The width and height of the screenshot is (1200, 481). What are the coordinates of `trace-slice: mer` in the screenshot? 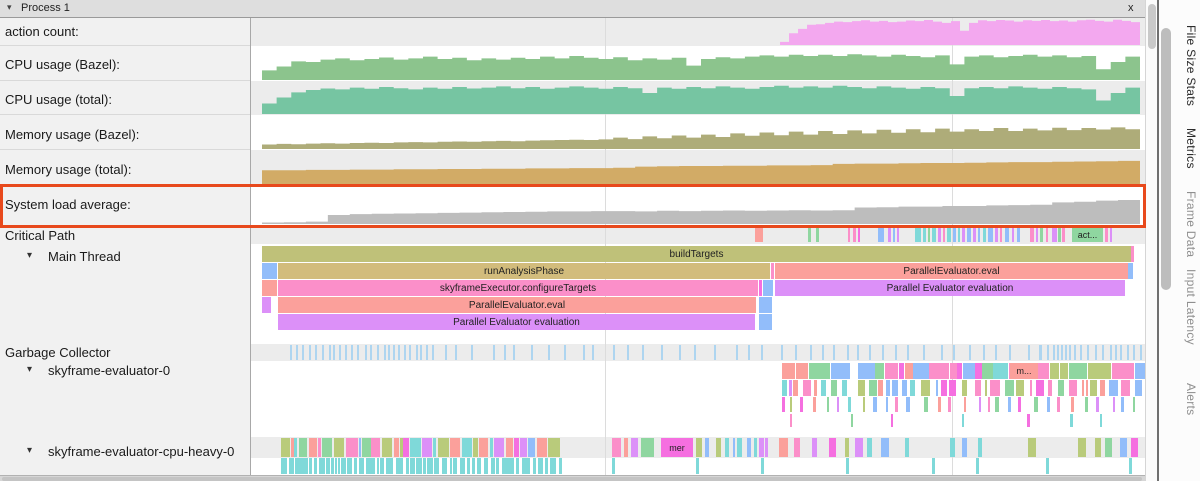 It's located at (677, 447).